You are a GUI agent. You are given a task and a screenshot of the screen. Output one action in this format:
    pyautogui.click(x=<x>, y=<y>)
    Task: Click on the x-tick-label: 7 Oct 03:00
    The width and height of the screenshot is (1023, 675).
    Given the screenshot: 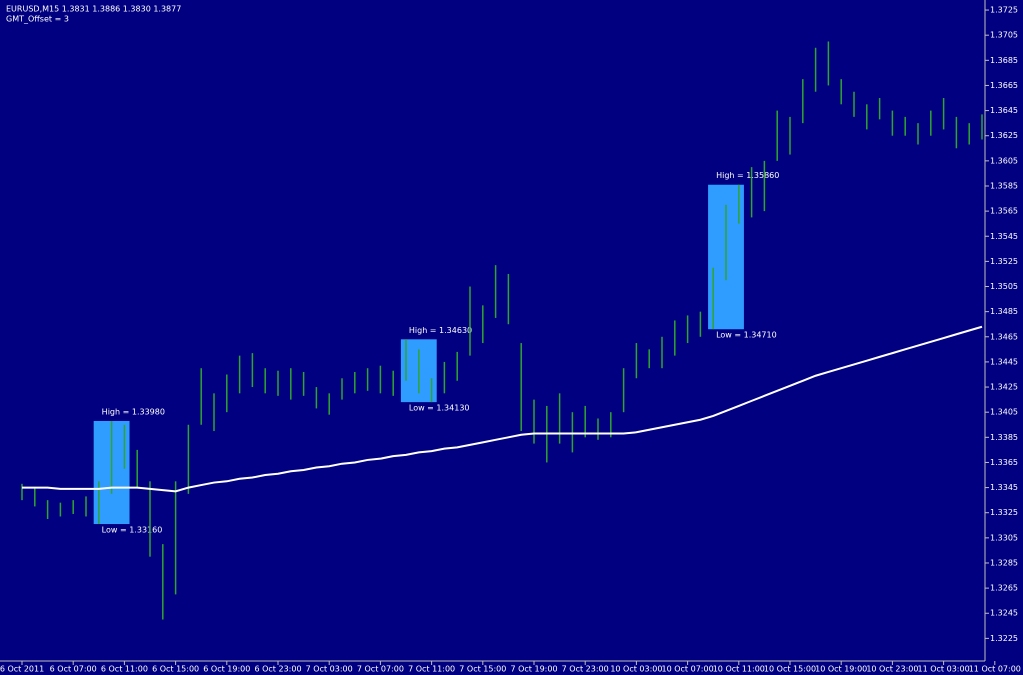 What is the action you would take?
    pyautogui.click(x=329, y=669)
    